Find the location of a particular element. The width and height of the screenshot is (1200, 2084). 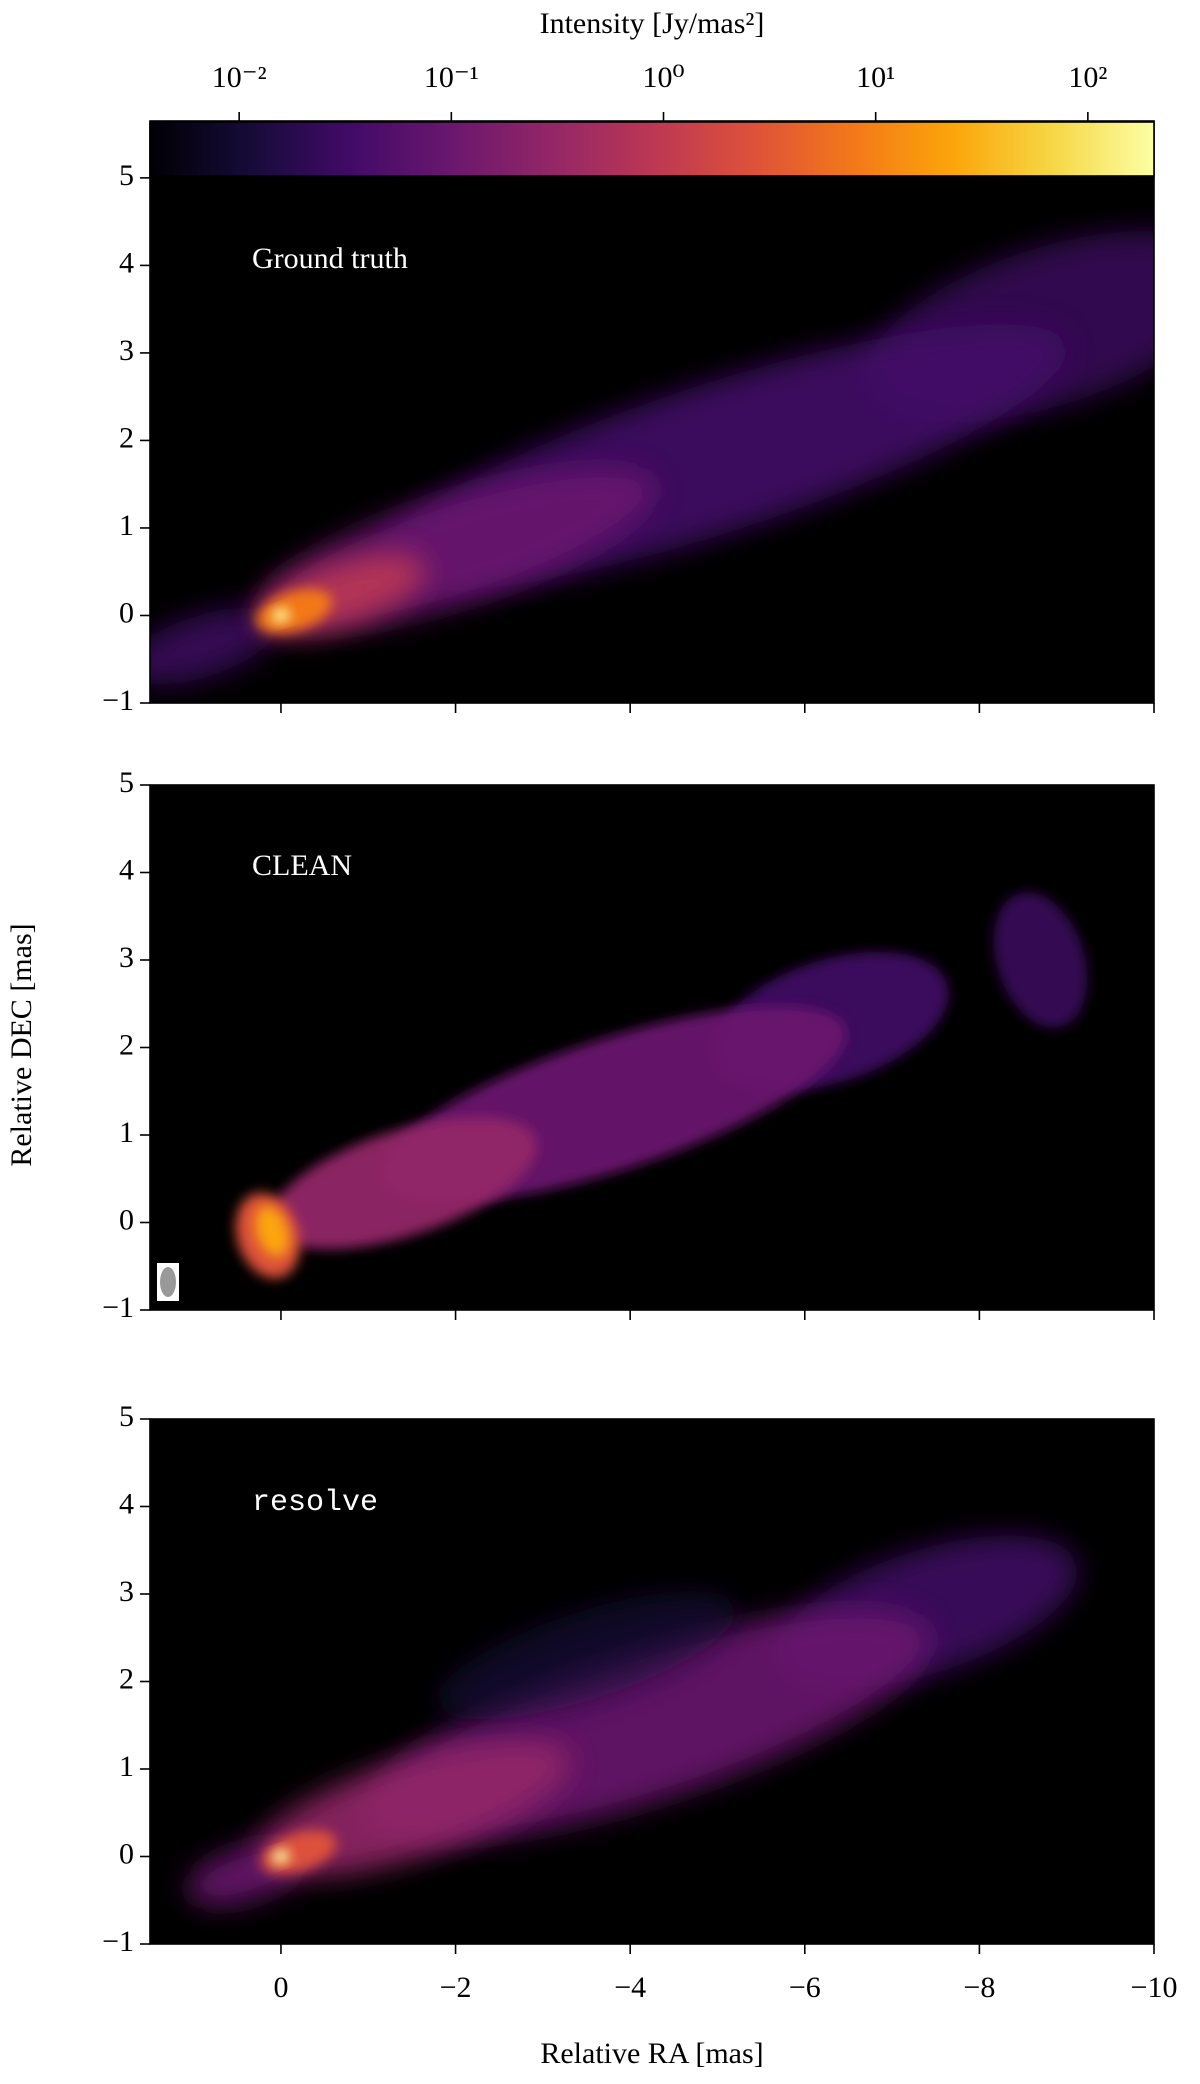

x-tick-label: −4 is located at coordinates (630, 1987).